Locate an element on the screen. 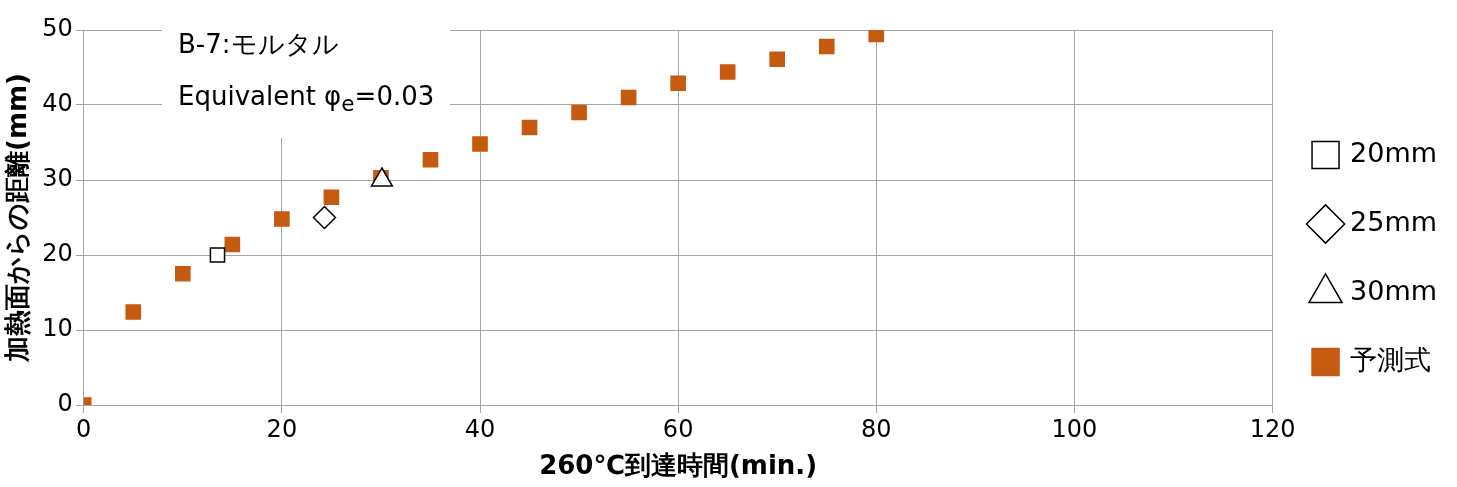 The width and height of the screenshot is (1457, 487). annotation: B-7:モルタル is located at coordinates (259, 44).